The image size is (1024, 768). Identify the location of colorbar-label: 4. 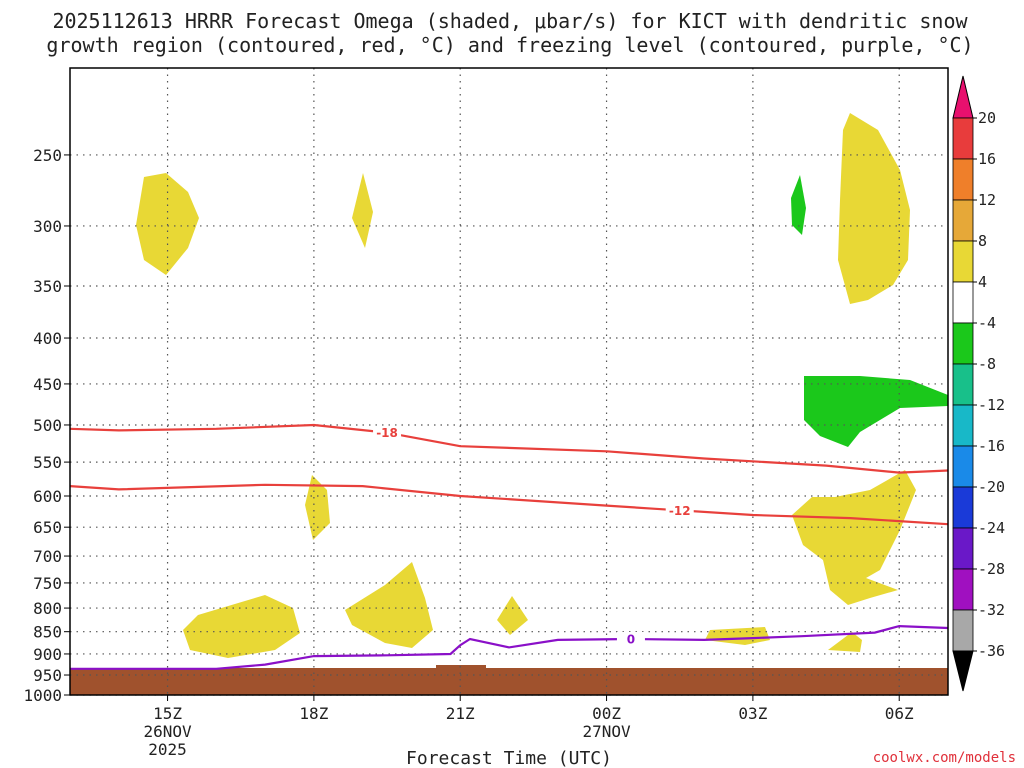
(982, 282).